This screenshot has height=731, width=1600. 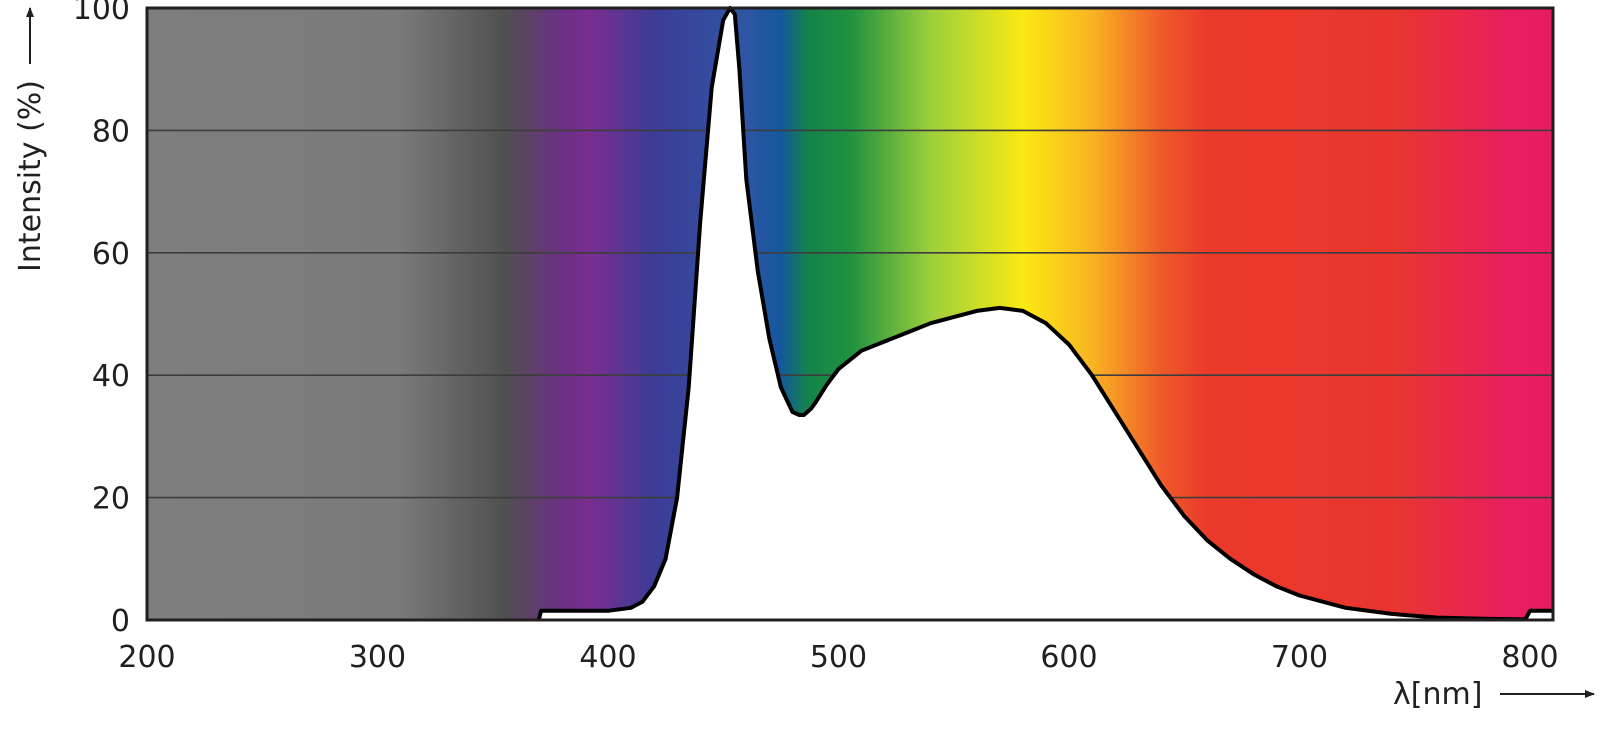 What do you see at coordinates (120, 621) in the screenshot?
I see `y-tick-label-0: 0` at bounding box center [120, 621].